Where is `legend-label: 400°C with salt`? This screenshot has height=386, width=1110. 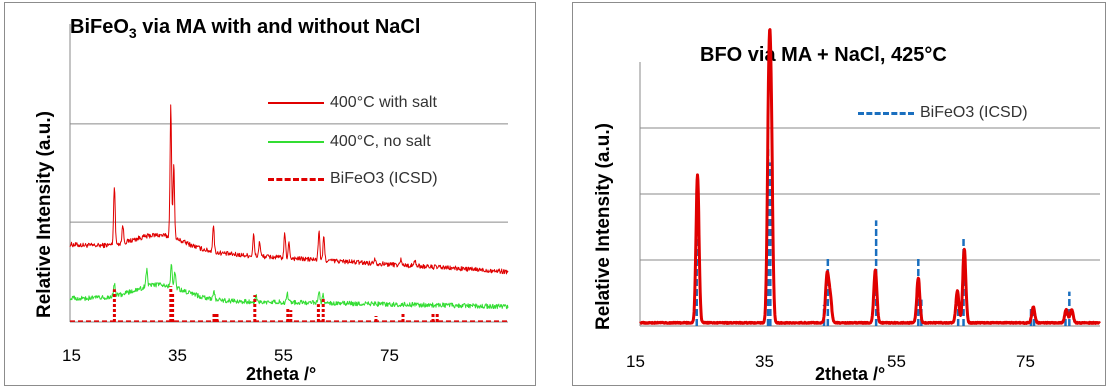 legend-label: 400°C with salt is located at coordinates (383, 102).